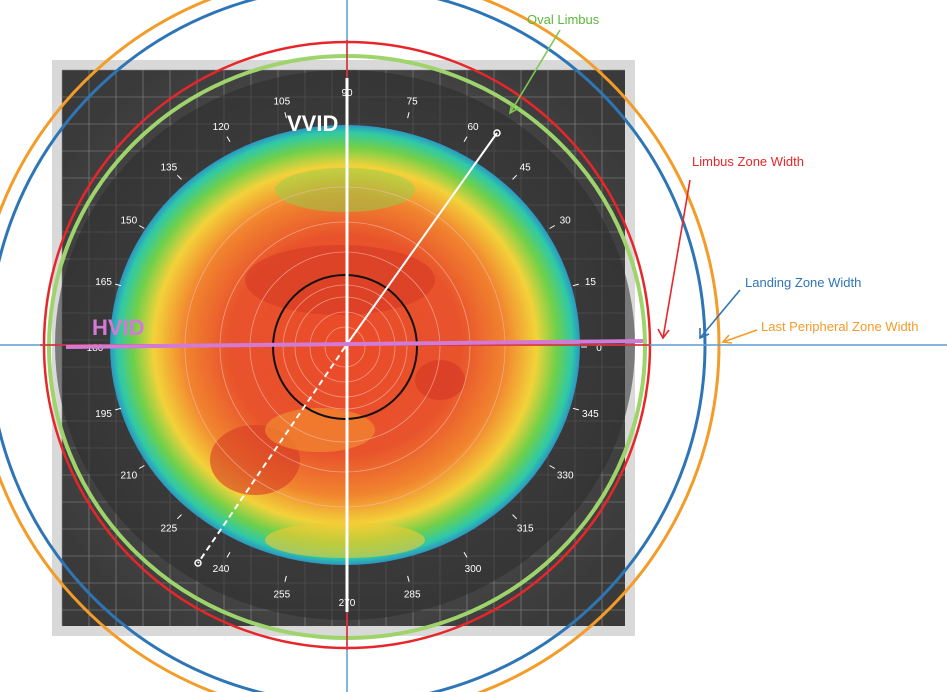  Describe the element at coordinates (103, 282) in the screenshot. I see `angle-tick-label: 165` at that location.